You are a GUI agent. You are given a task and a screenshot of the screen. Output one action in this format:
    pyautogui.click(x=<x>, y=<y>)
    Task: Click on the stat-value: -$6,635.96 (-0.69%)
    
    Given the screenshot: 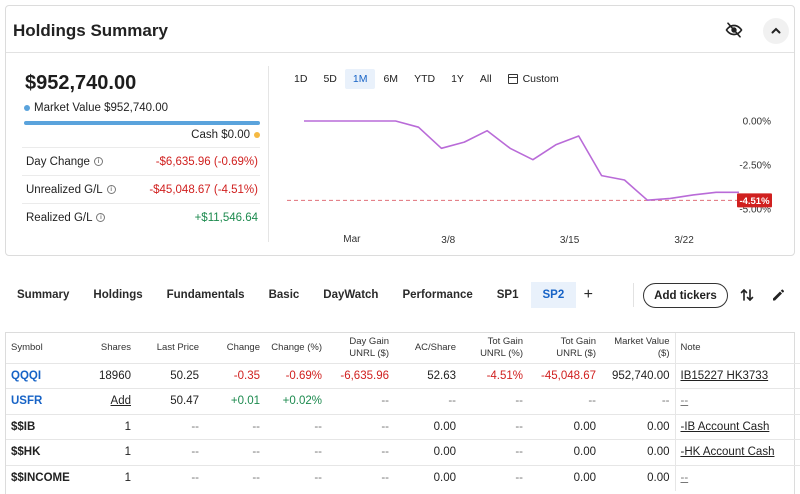 What is the action you would take?
    pyautogui.click(x=206, y=161)
    